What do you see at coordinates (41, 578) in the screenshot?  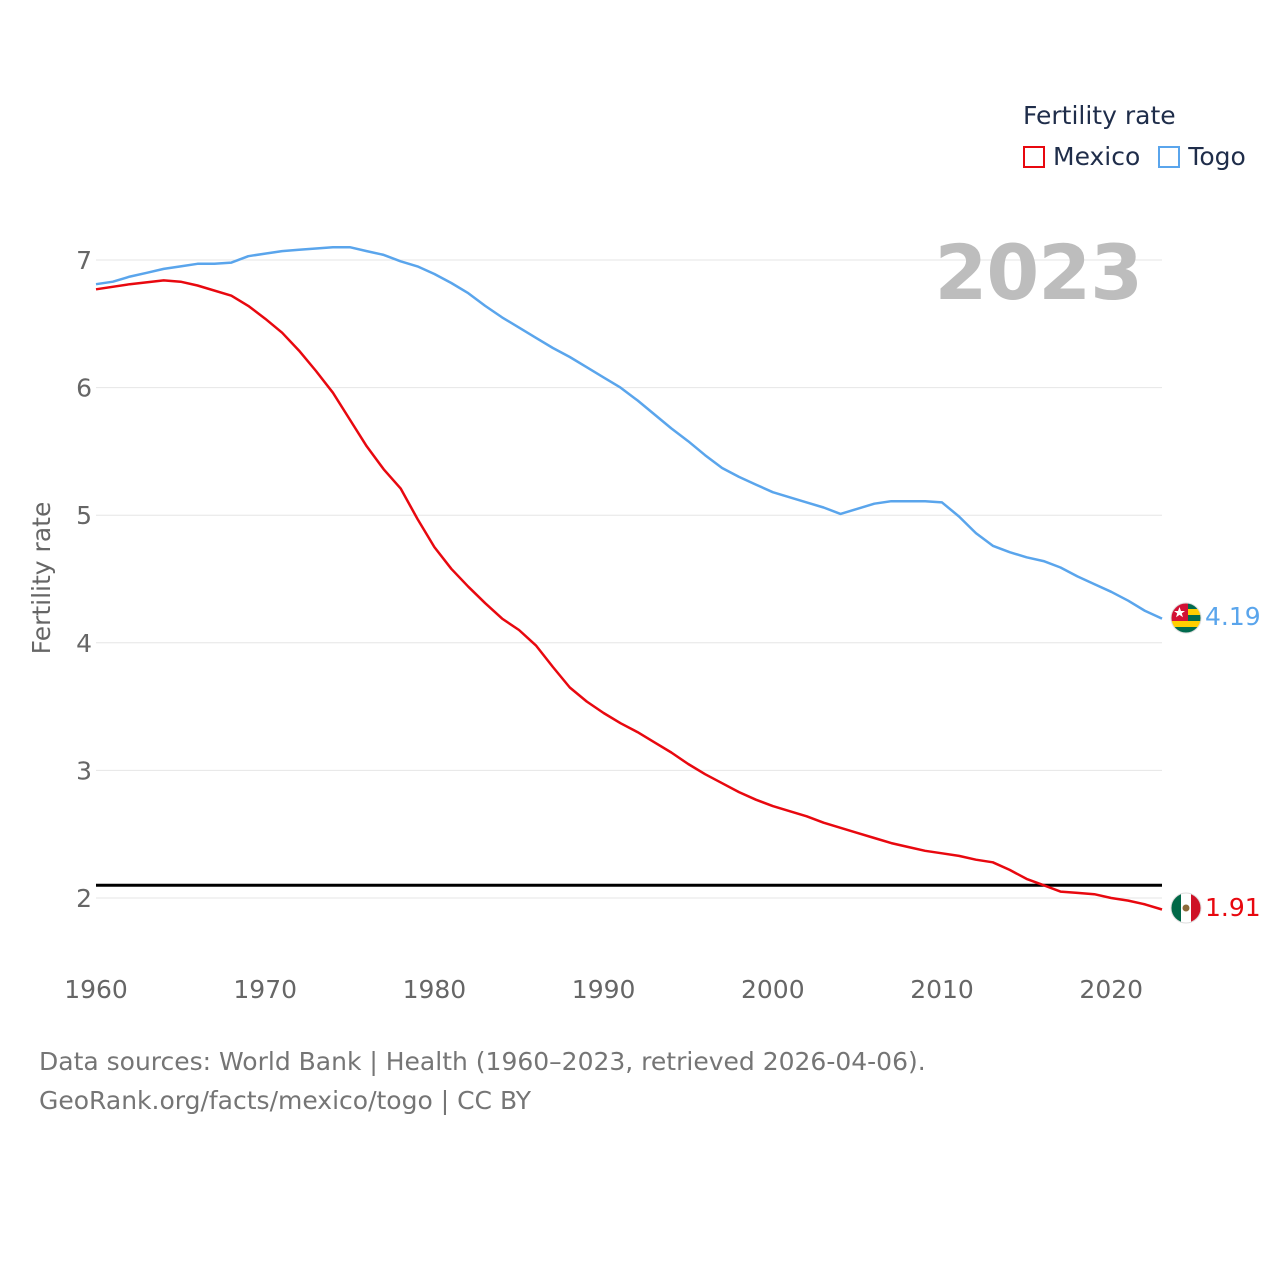 I see `y-axis-title: Fertility rate` at bounding box center [41, 578].